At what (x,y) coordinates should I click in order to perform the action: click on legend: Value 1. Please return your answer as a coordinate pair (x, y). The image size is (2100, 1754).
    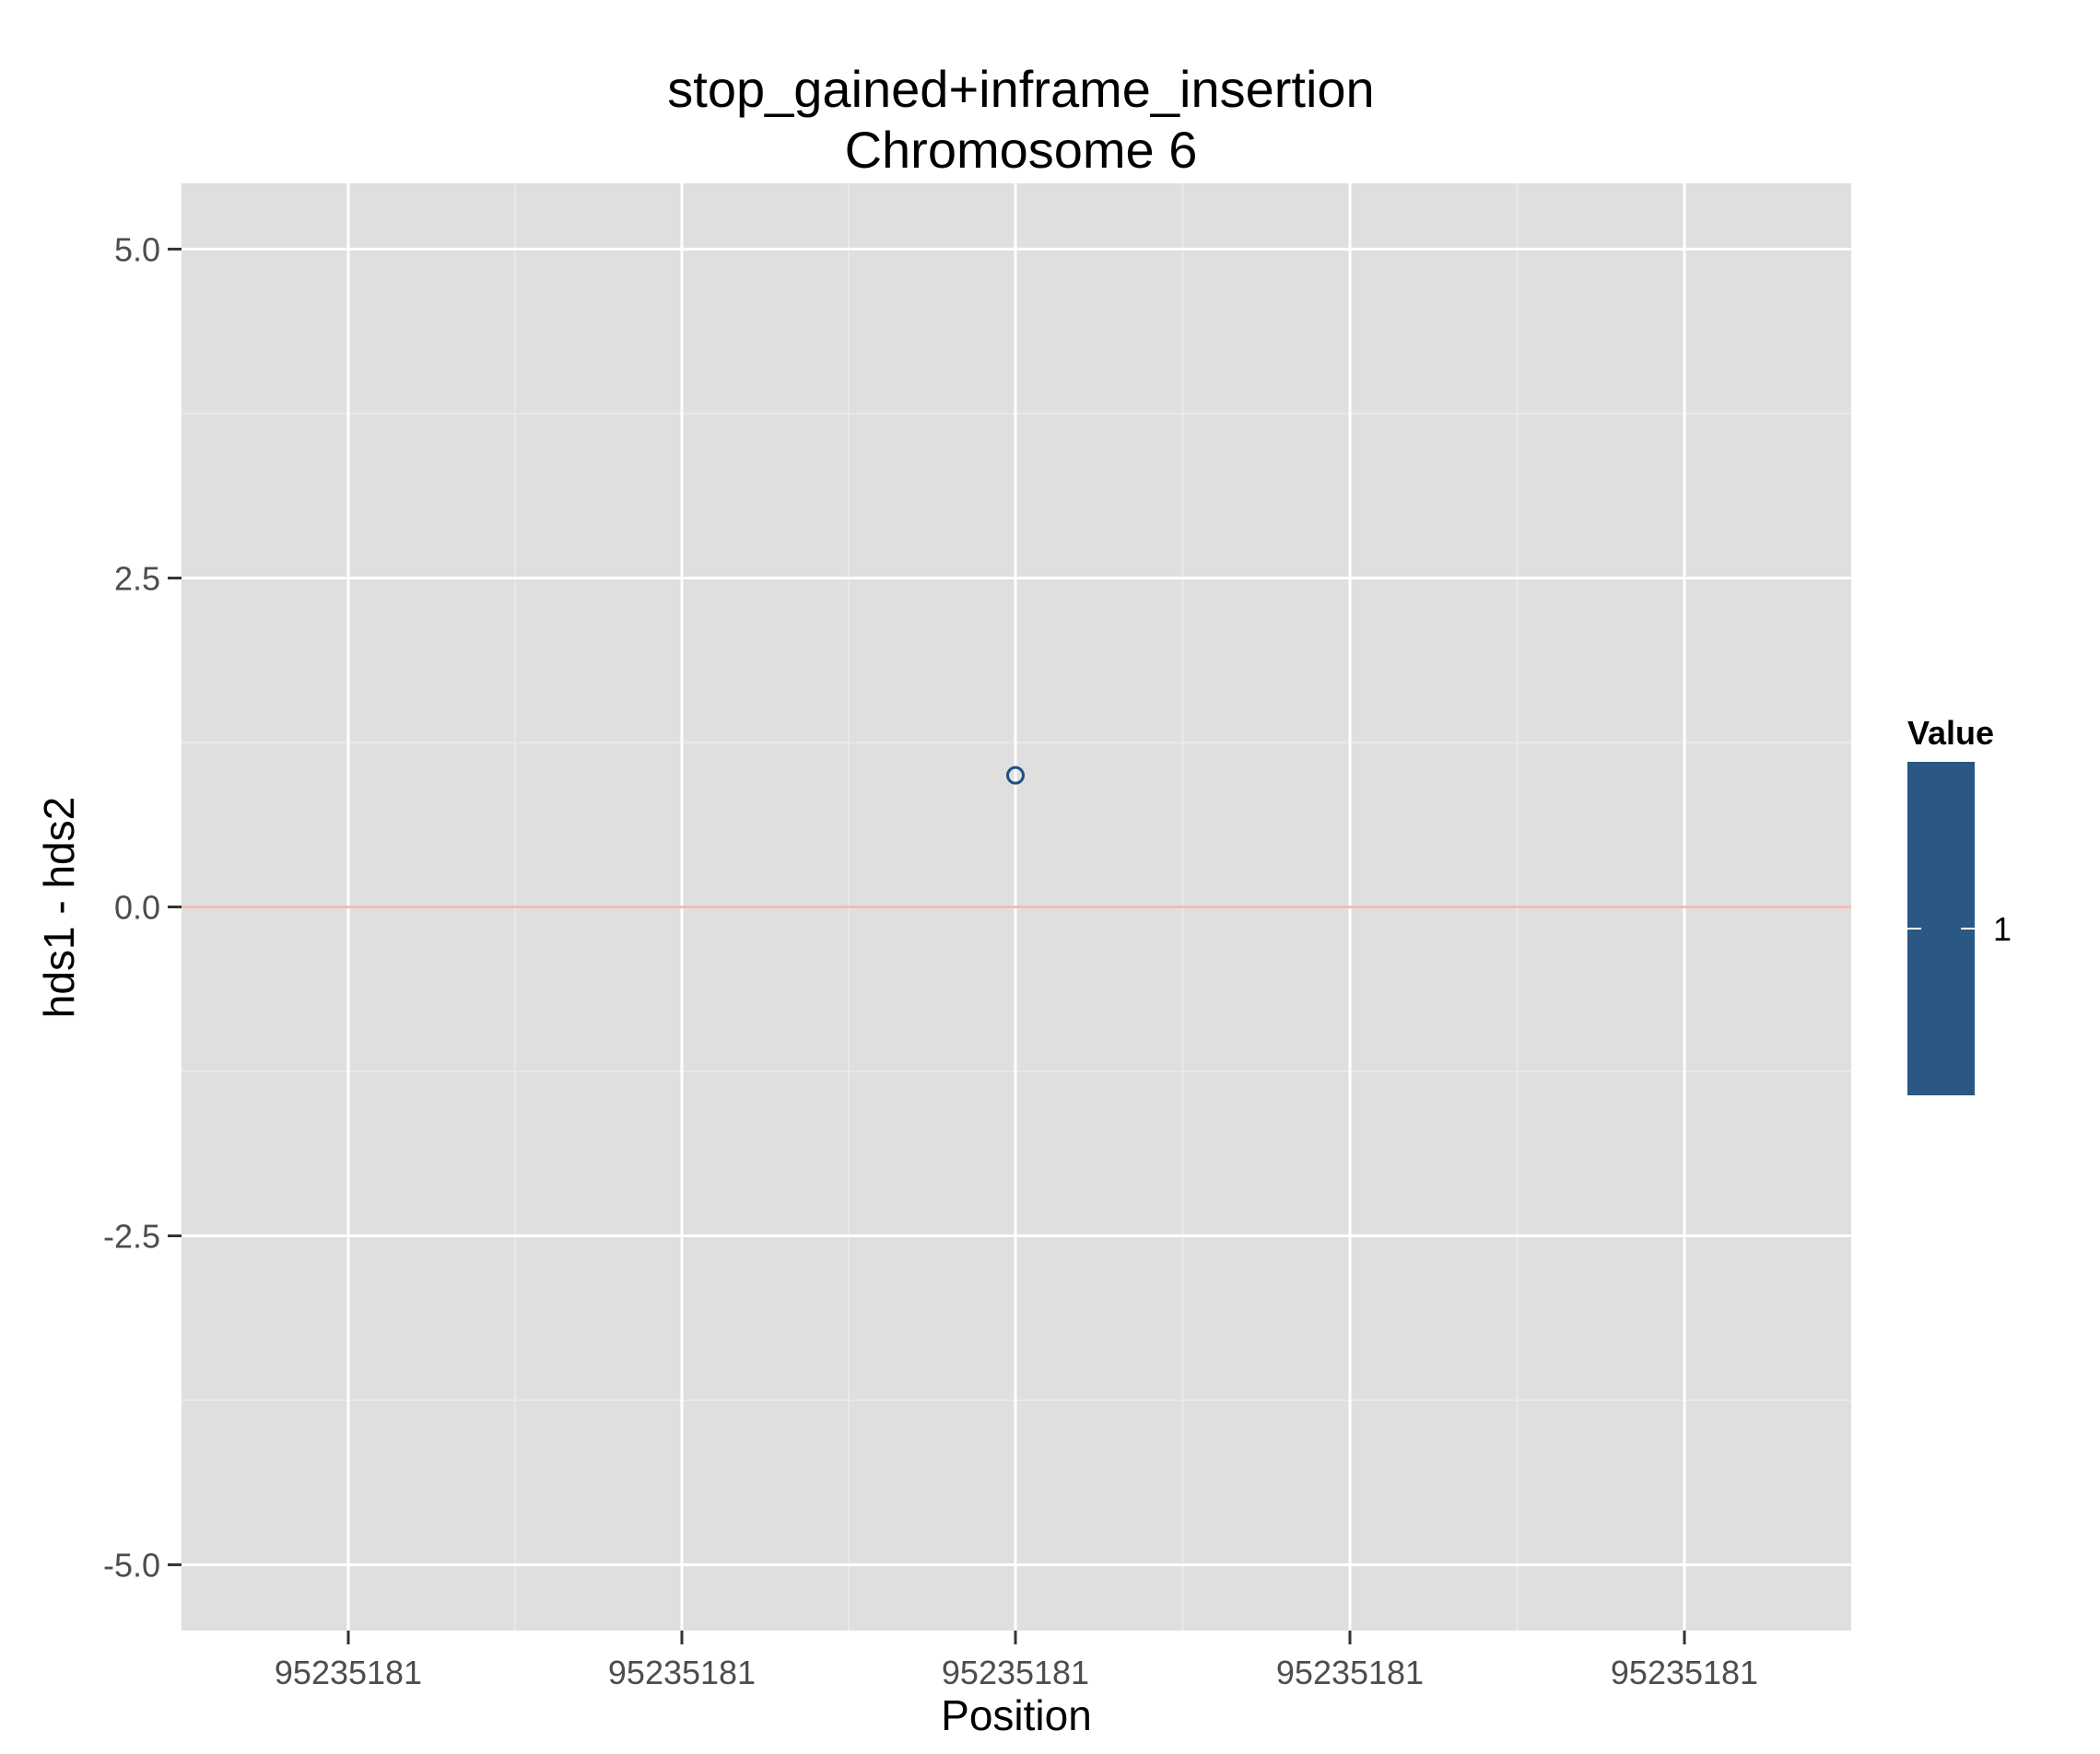
    Looking at the image, I should click on (1960, 904).